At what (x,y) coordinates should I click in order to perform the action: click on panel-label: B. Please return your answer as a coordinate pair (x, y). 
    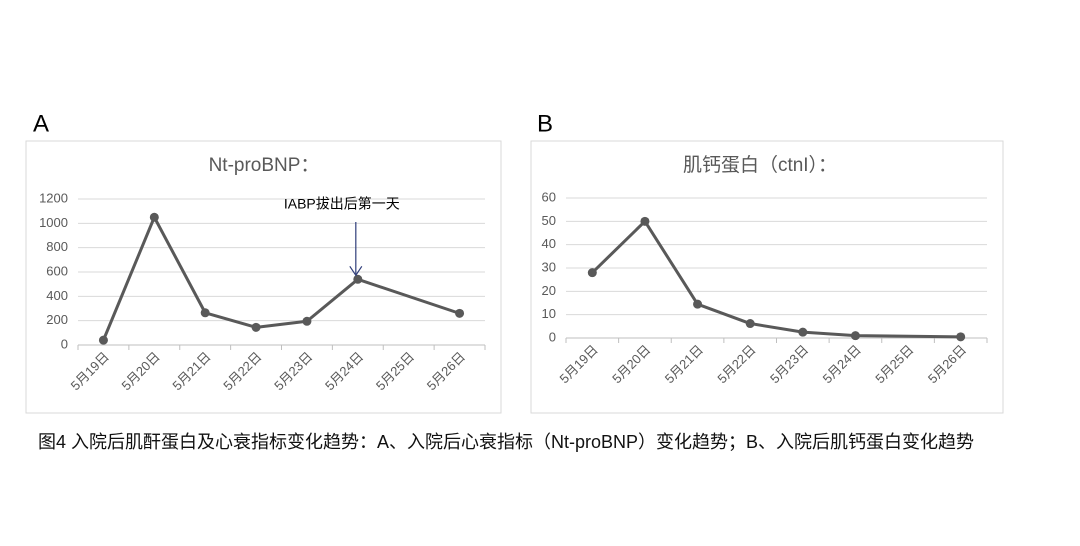
    Looking at the image, I should click on (545, 123).